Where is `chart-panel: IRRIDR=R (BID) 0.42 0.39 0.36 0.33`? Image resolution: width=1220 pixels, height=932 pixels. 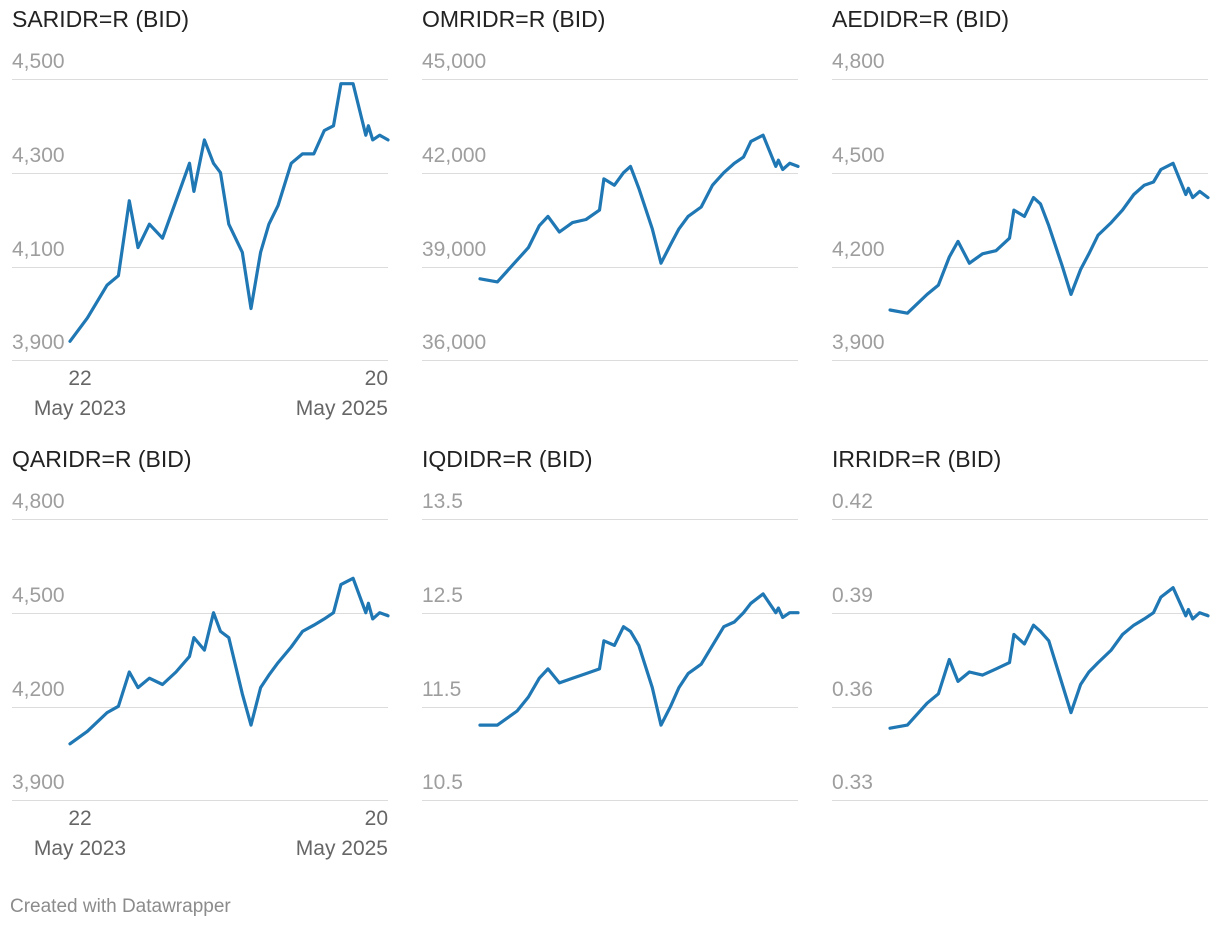
chart-panel: IRRIDR=R (BID) 0.42 0.39 0.36 0.33 is located at coordinates (1026, 656).